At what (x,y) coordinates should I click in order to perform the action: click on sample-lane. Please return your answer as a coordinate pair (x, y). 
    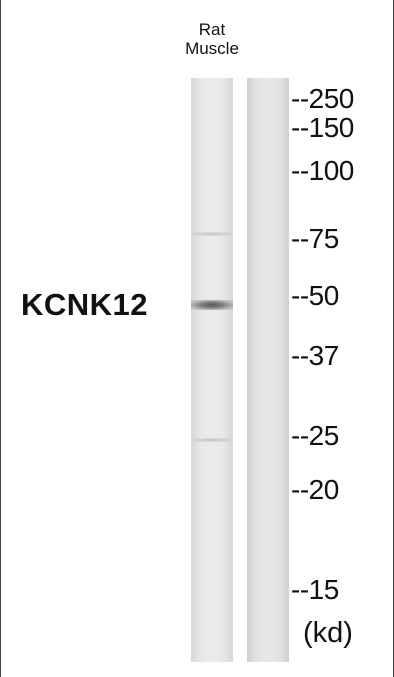
    Looking at the image, I should click on (212, 370).